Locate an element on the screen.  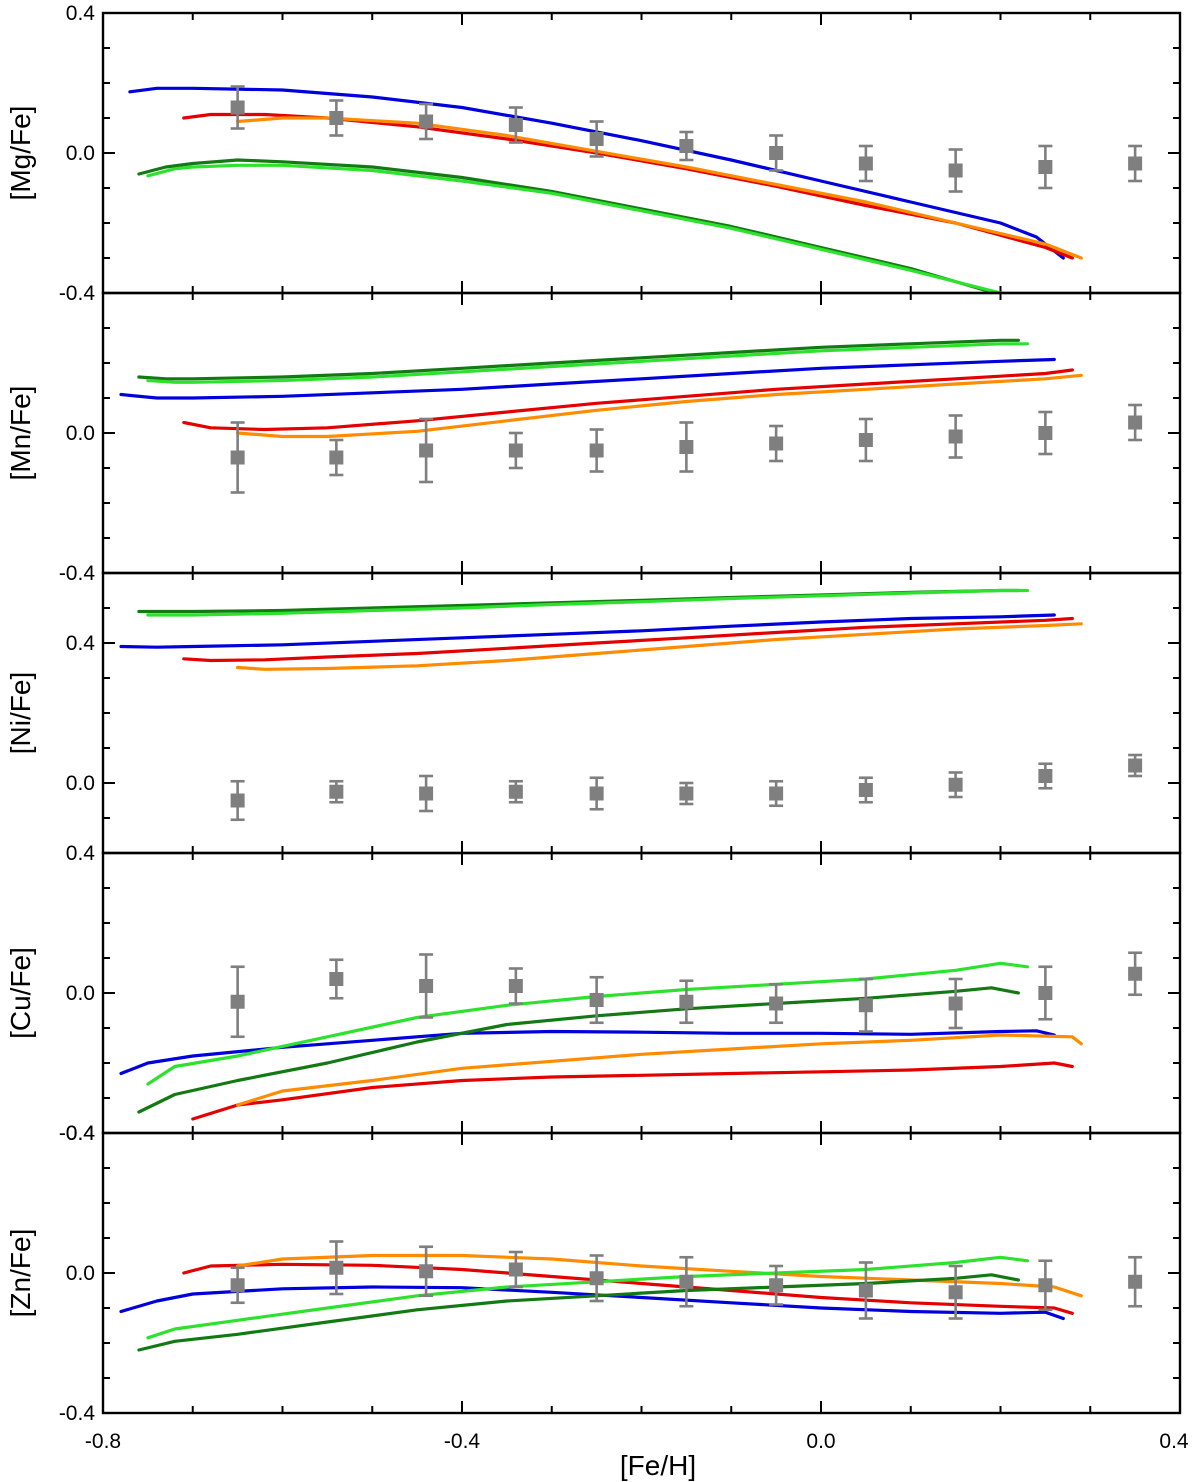
x-tick-label: 0.4 is located at coordinates (1174, 1441).